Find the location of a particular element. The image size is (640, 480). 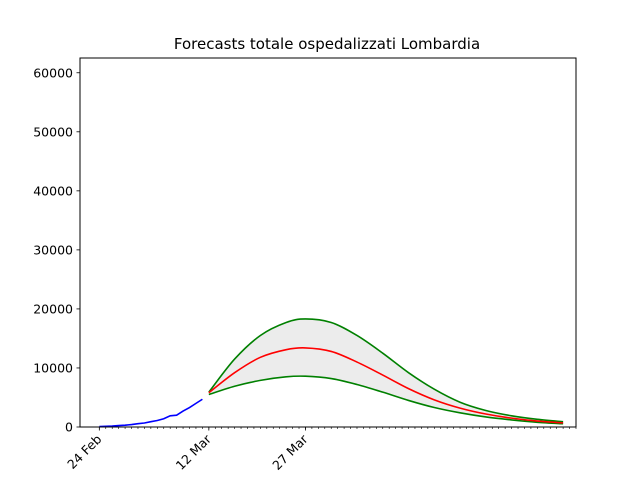

y-tick-label: 40000 is located at coordinates (53, 190).